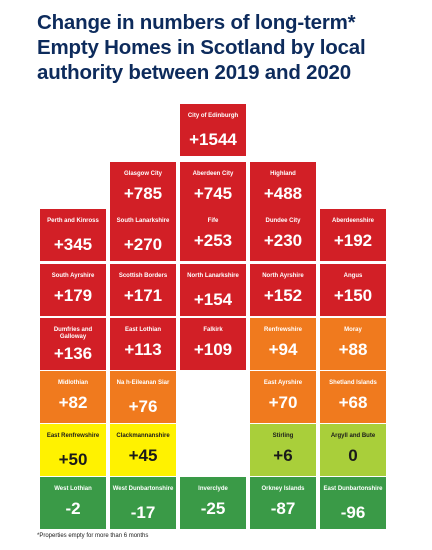 The width and height of the screenshot is (432, 550). I want to click on tile-city-of-edinburgh: City of Edinburgh +1544, so click(213, 130).